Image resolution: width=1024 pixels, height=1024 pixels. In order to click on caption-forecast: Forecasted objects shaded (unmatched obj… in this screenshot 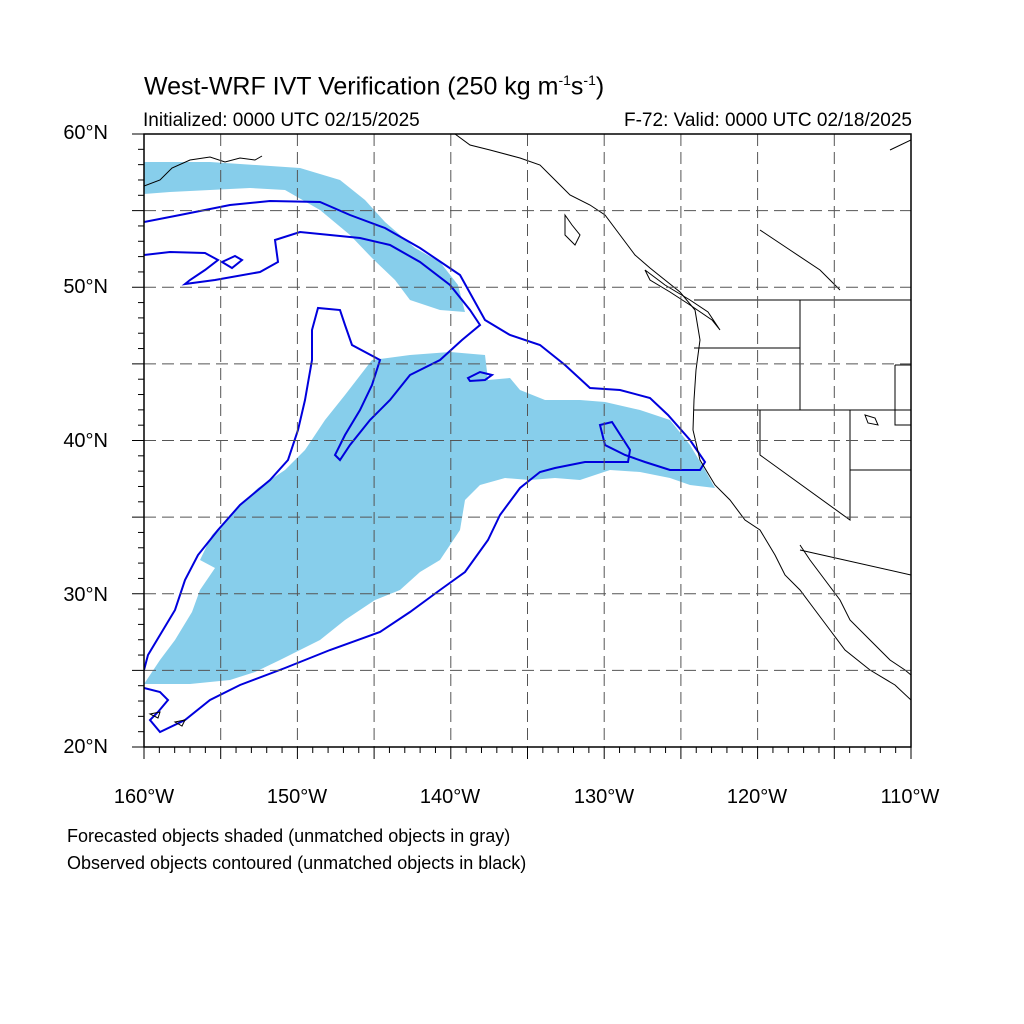, I will do `click(289, 836)`.